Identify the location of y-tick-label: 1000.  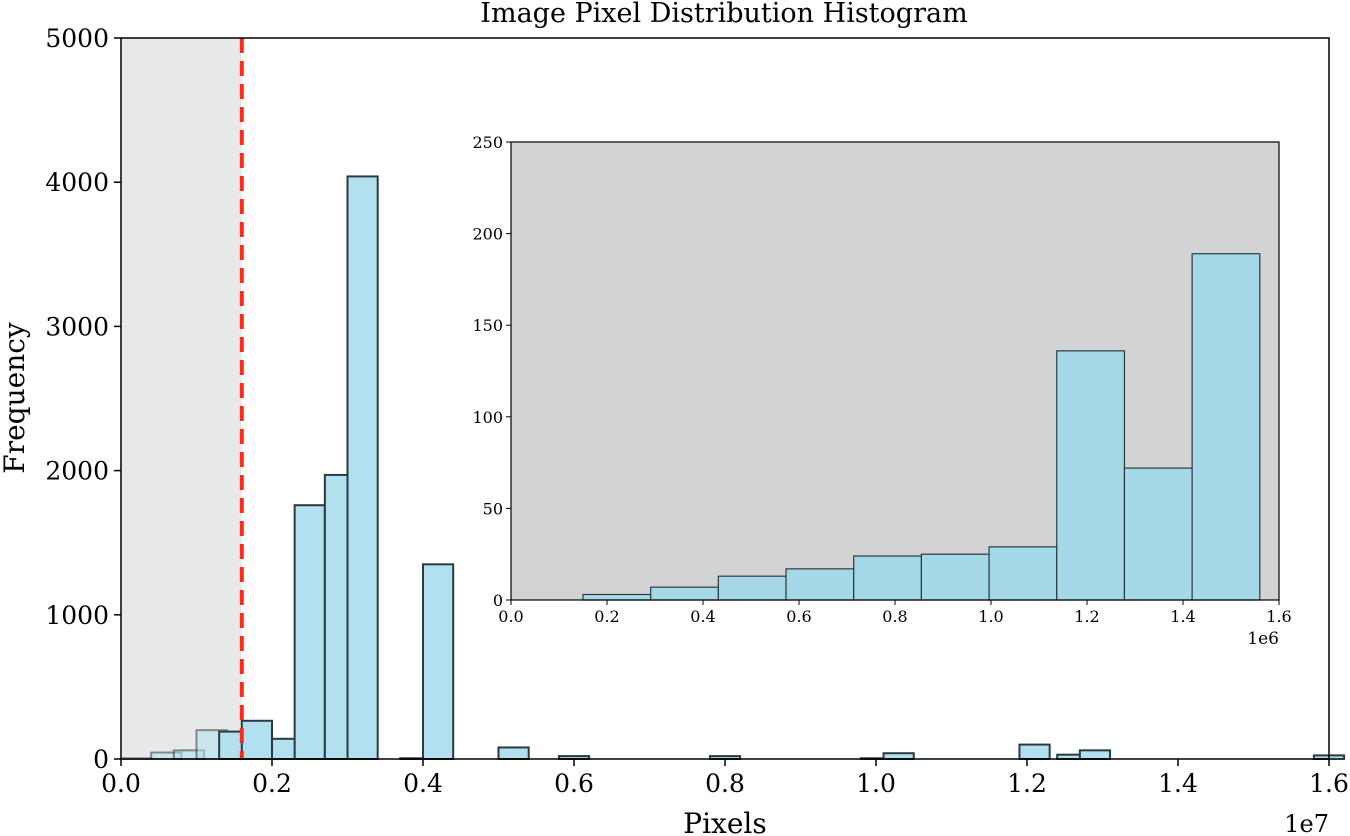
(77, 615).